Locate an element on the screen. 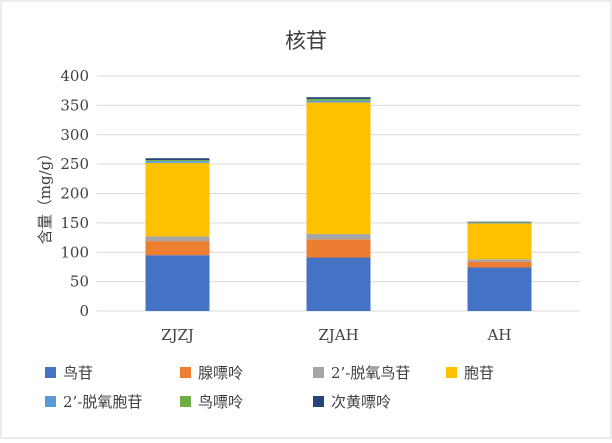 The height and width of the screenshot is (443, 612). y-tick-label: 100 is located at coordinates (74, 252).